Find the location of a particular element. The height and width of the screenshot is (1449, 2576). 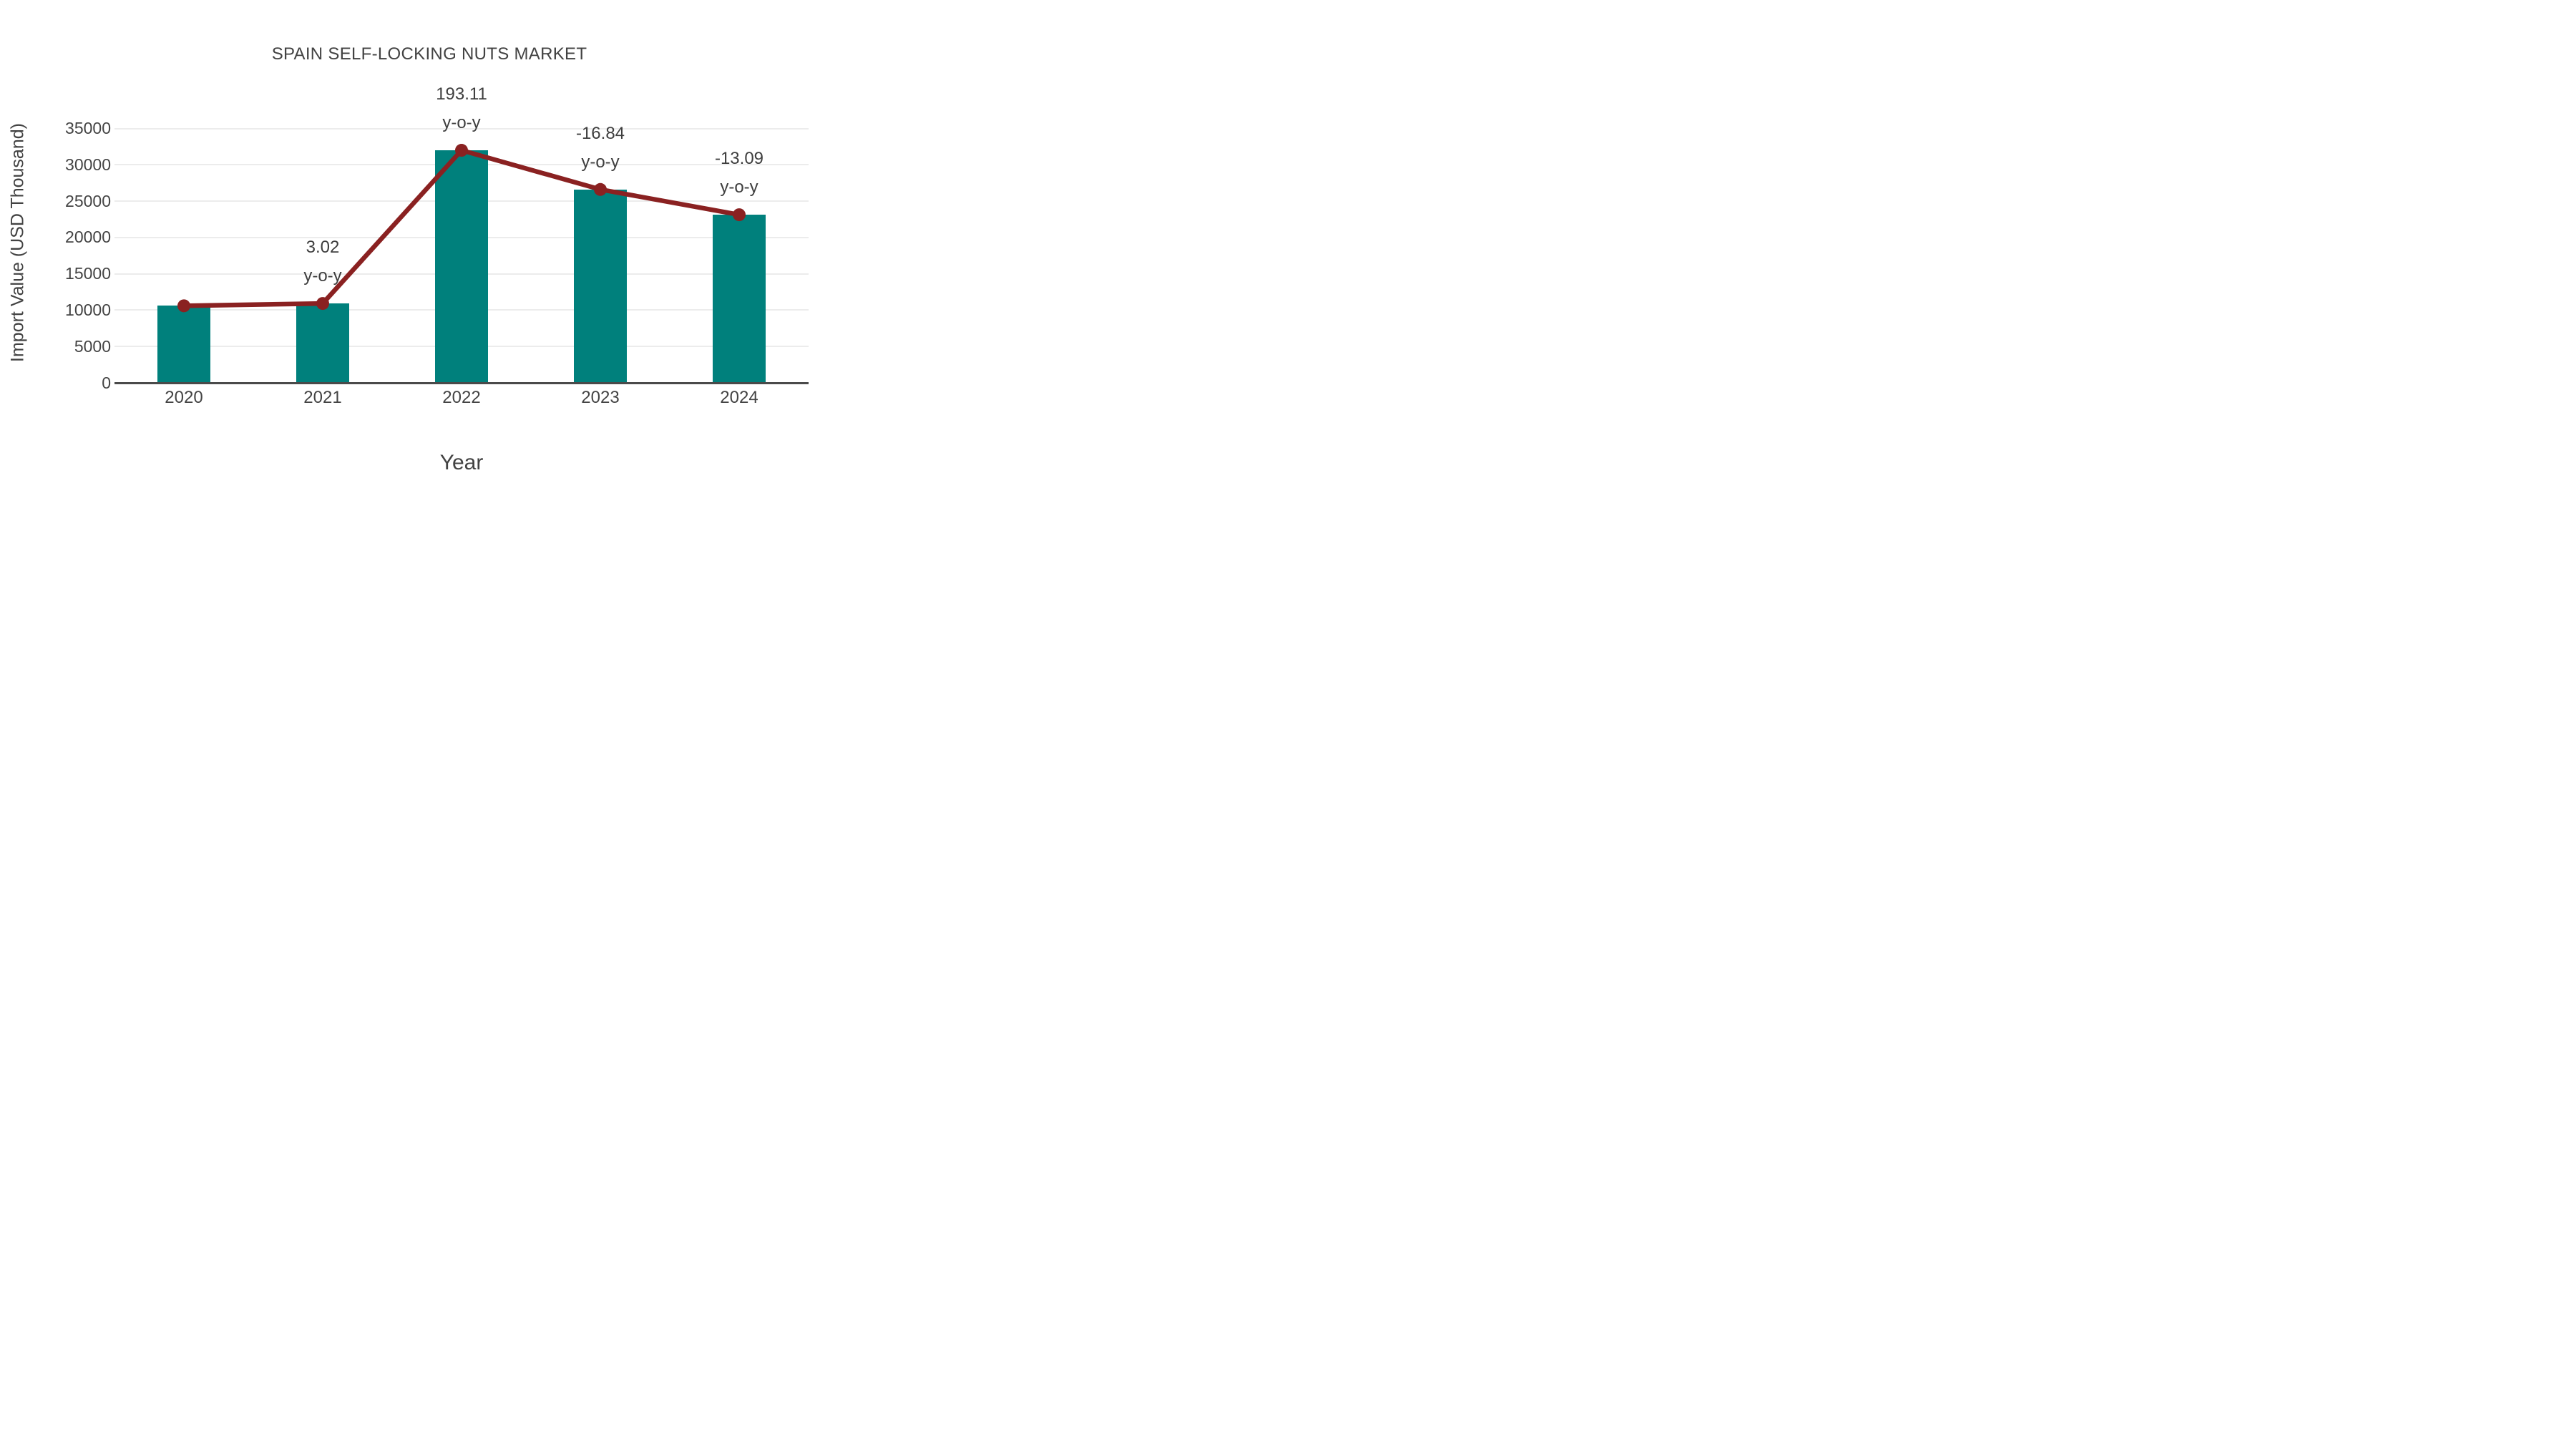

annotation-2024-line-1: -13.09 is located at coordinates (739, 159).